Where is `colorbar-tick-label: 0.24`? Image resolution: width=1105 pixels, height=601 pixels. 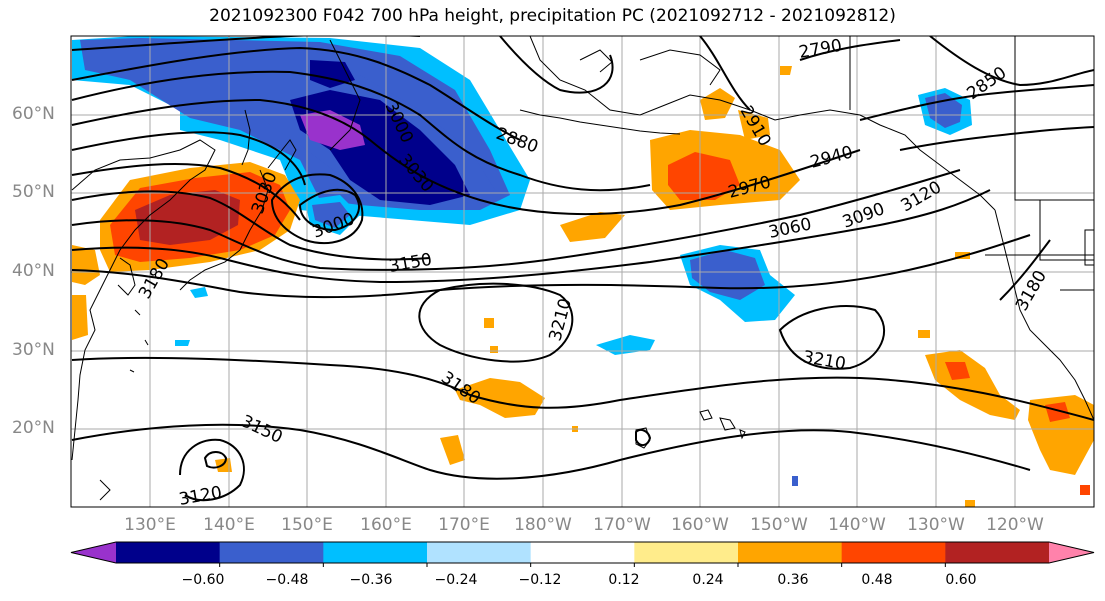 colorbar-tick-label: 0.24 is located at coordinates (708, 580).